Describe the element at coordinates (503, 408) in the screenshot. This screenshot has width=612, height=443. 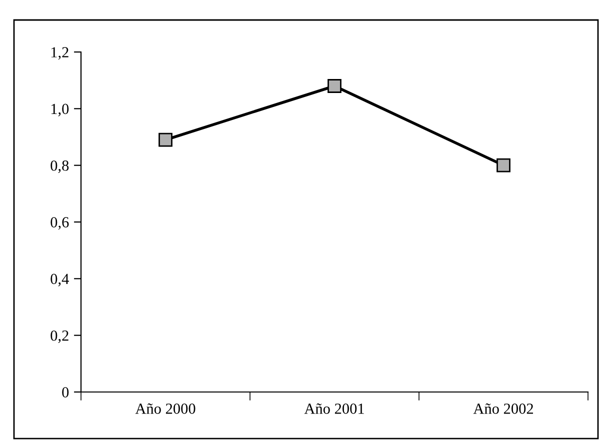
I see `x-tick-label: Año 2002` at that location.